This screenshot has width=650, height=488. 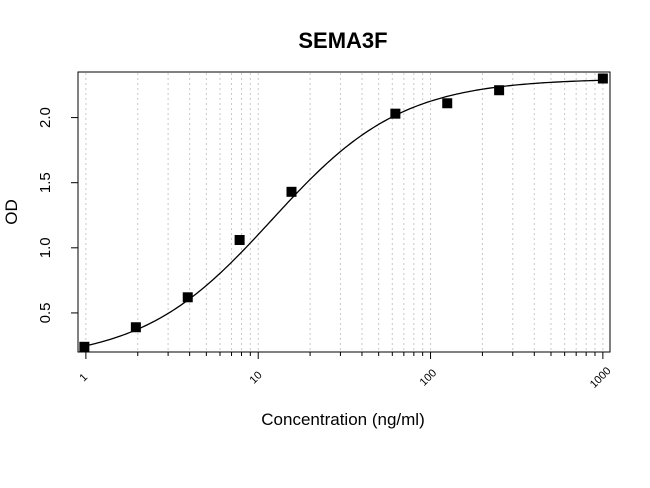 What do you see at coordinates (342, 40) in the screenshot?
I see `chart-title: SEMA3F` at bounding box center [342, 40].